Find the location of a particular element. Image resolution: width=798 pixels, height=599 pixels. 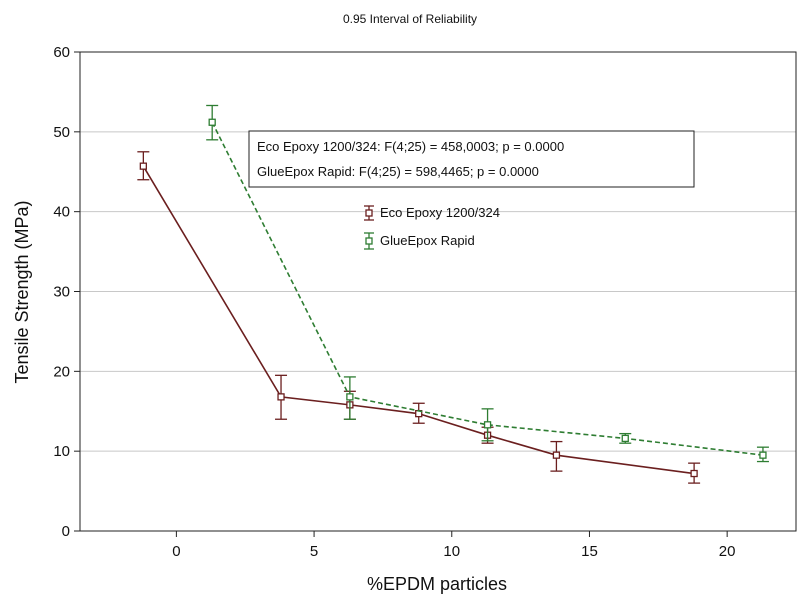

y-tick-label: 20 is located at coordinates (61, 371).